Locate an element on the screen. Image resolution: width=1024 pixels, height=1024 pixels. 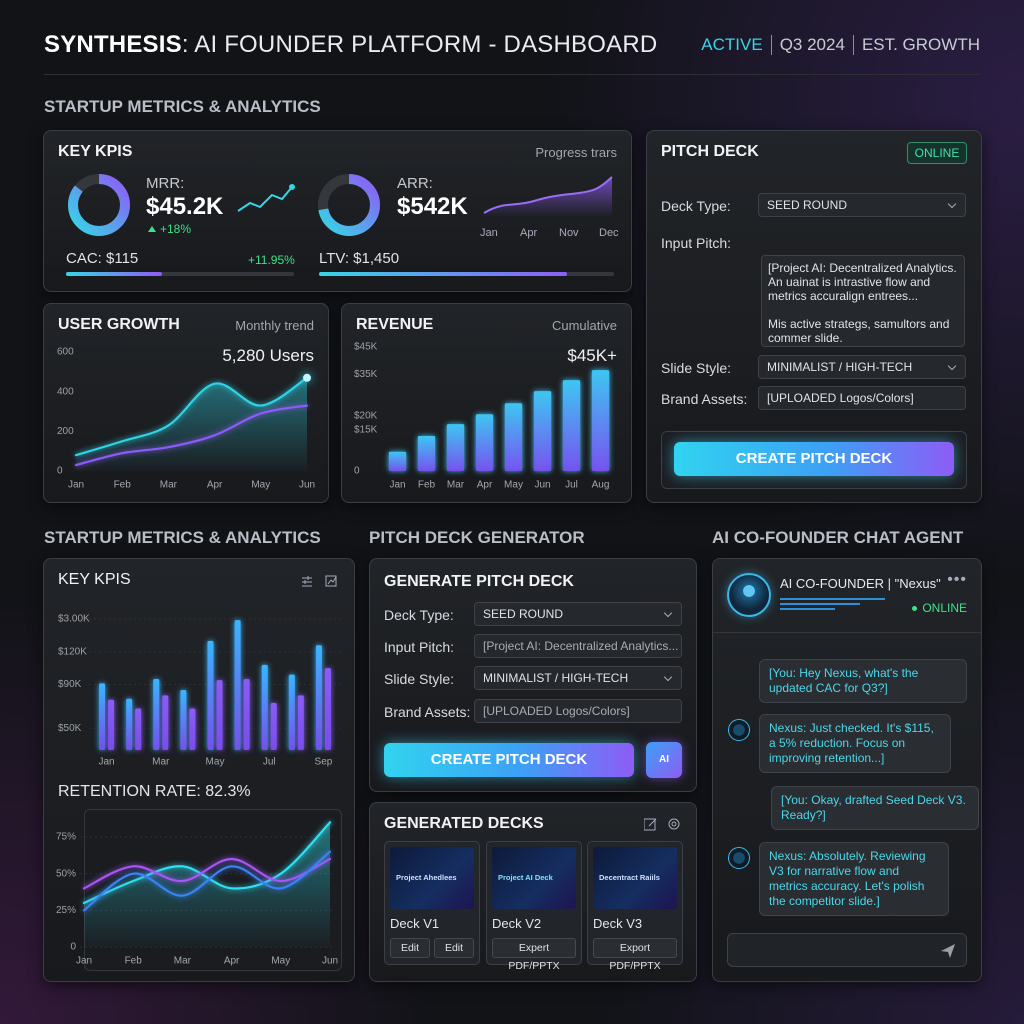
panel-icons is located at coordinates (662, 824).